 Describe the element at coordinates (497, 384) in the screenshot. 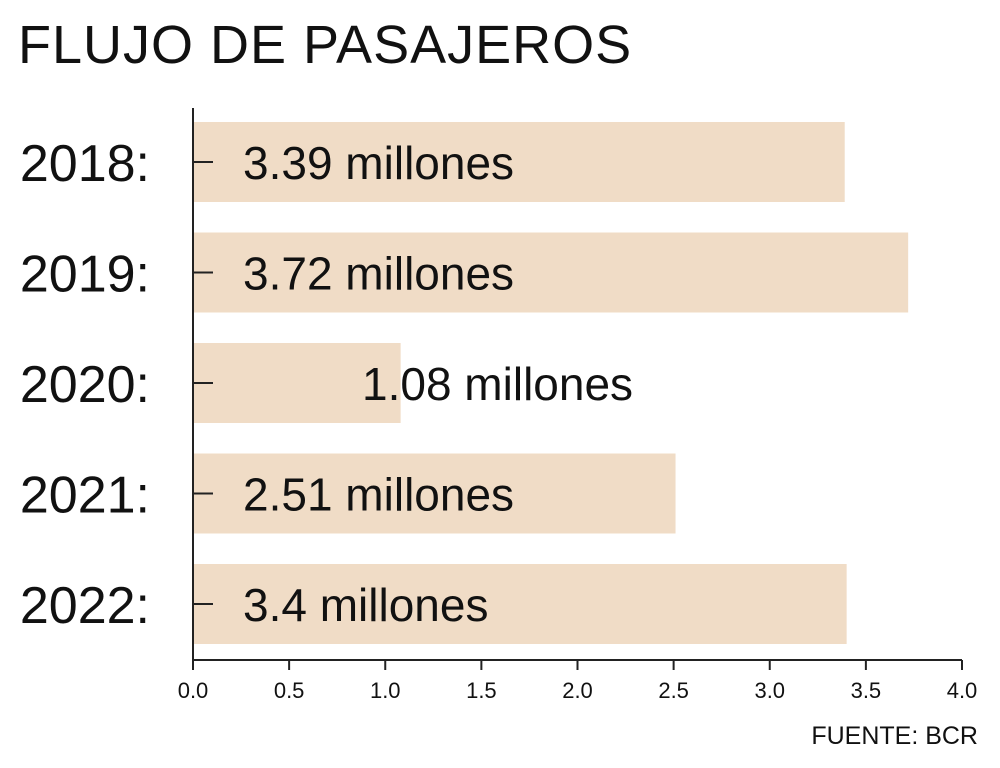

I see `data-label: 1.08 millones` at that location.